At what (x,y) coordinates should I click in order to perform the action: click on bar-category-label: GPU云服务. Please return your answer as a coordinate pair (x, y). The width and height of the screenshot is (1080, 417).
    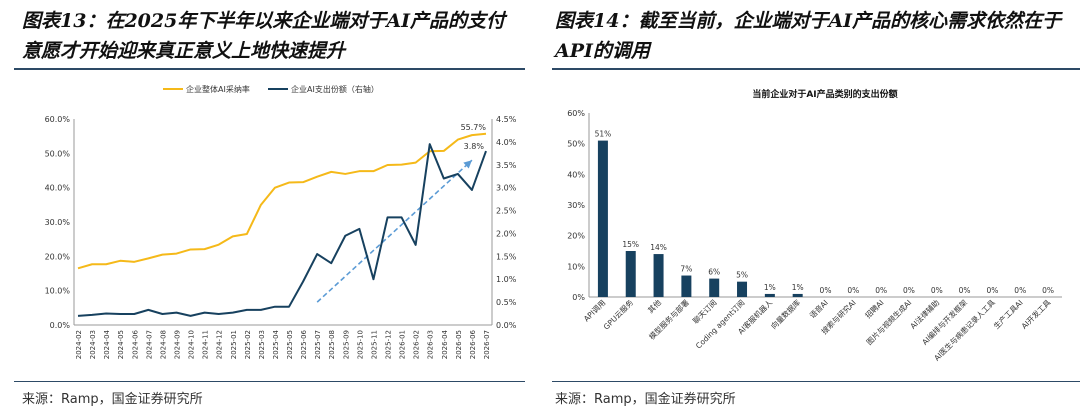
    Looking at the image, I should click on (618, 314).